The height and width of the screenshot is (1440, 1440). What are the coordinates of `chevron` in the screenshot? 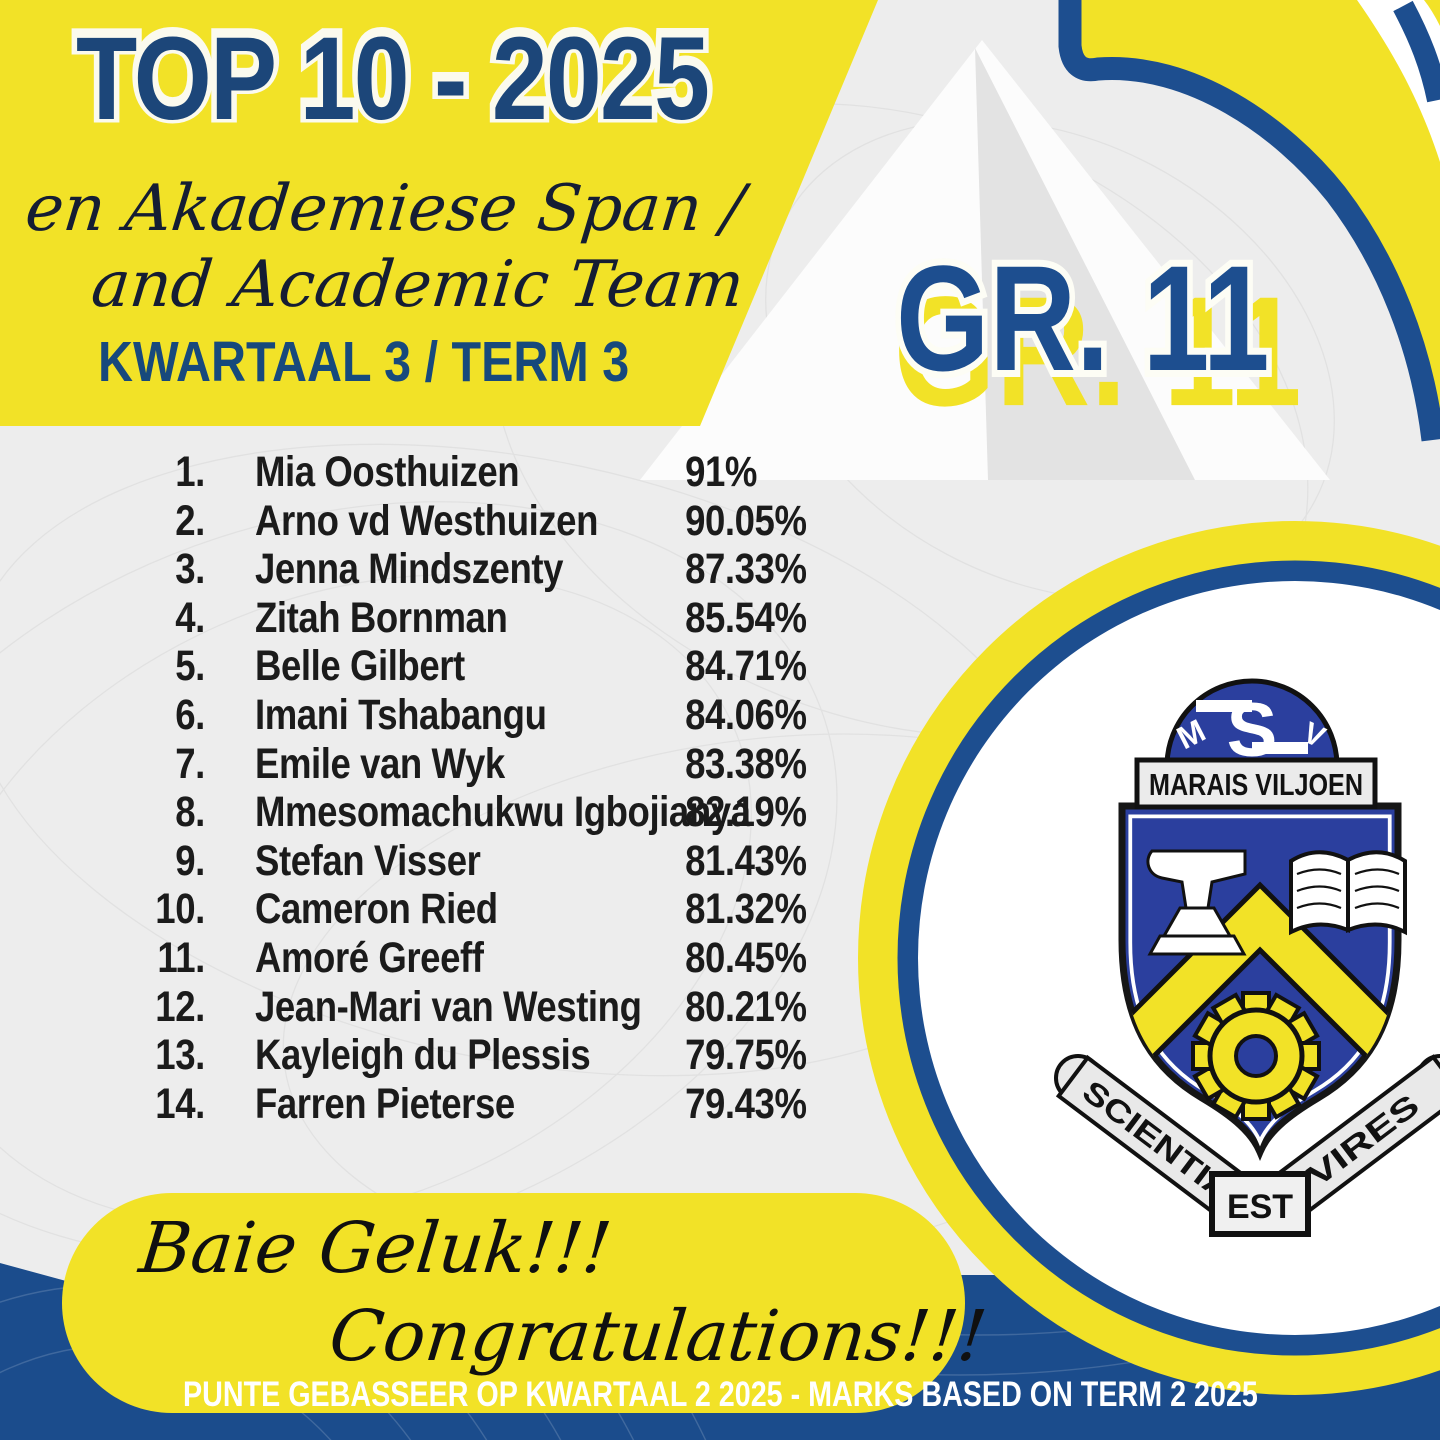 It's located at (1260, 994).